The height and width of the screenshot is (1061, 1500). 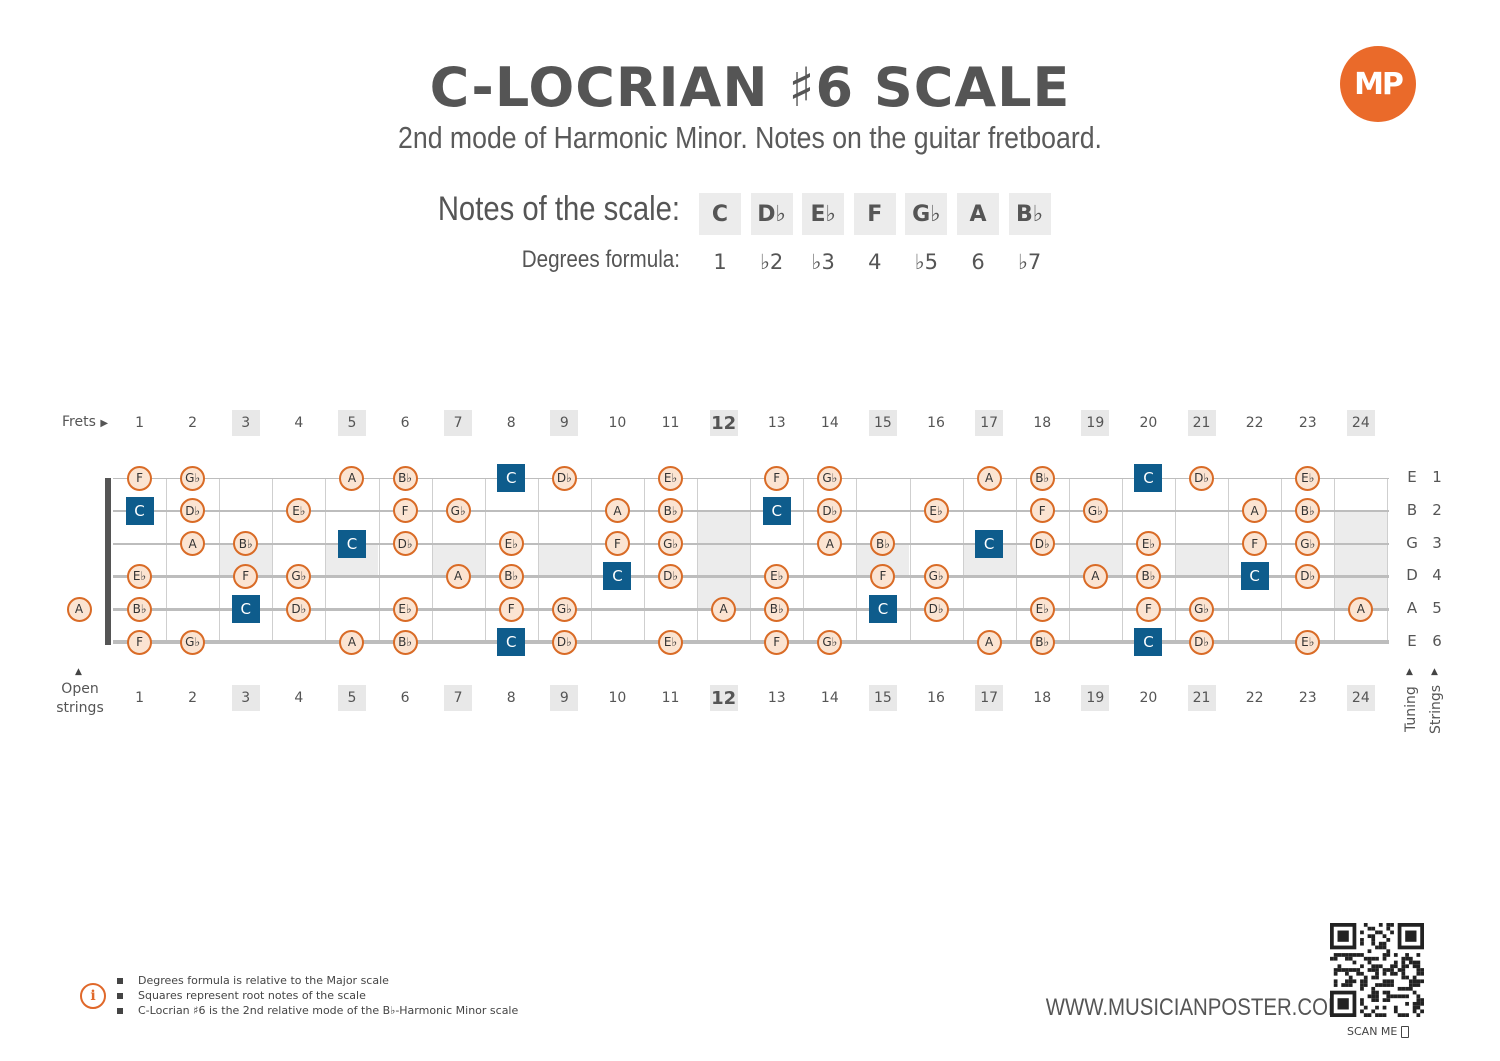 I want to click on guitar-string, so click(x=751, y=576).